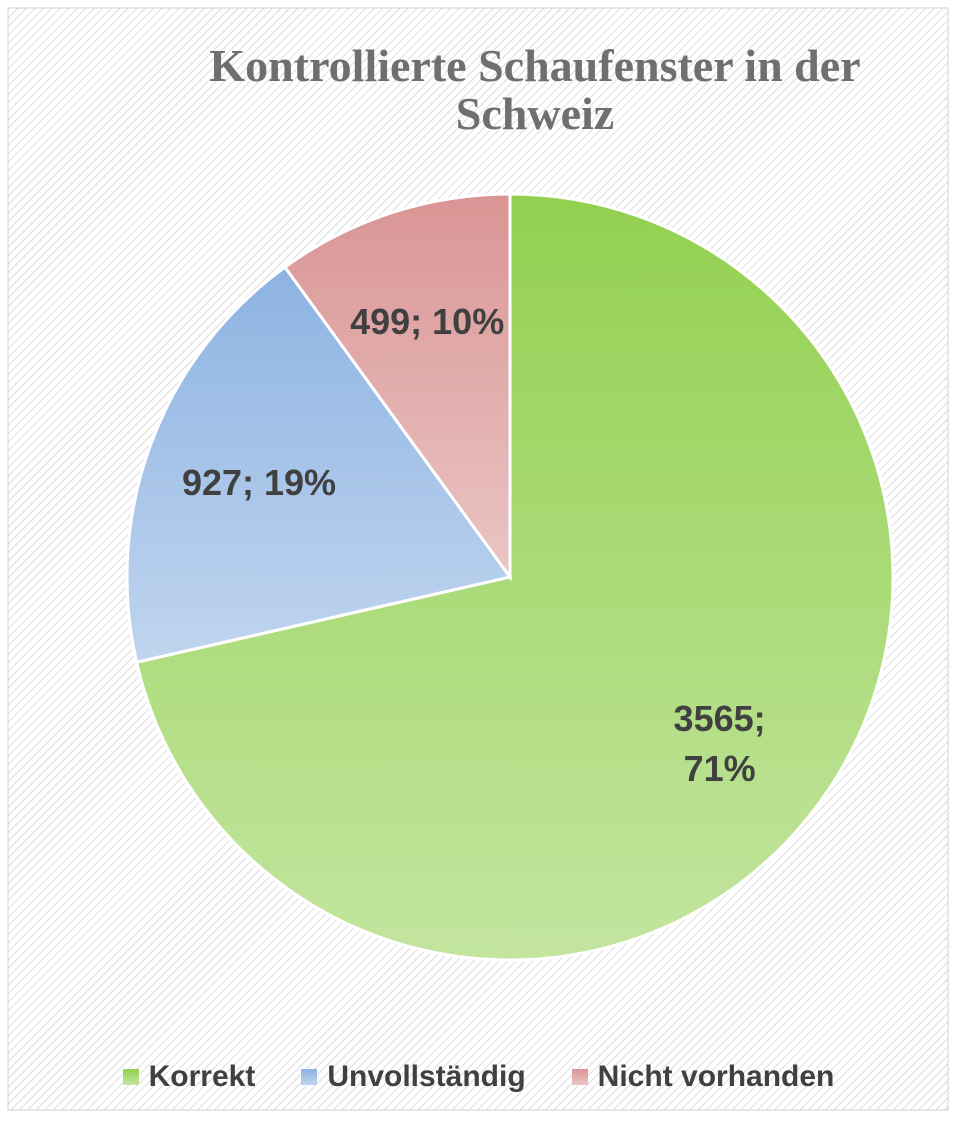 The image size is (957, 1122). I want to click on legend-item: Nicht vorhanden, so click(703, 1077).